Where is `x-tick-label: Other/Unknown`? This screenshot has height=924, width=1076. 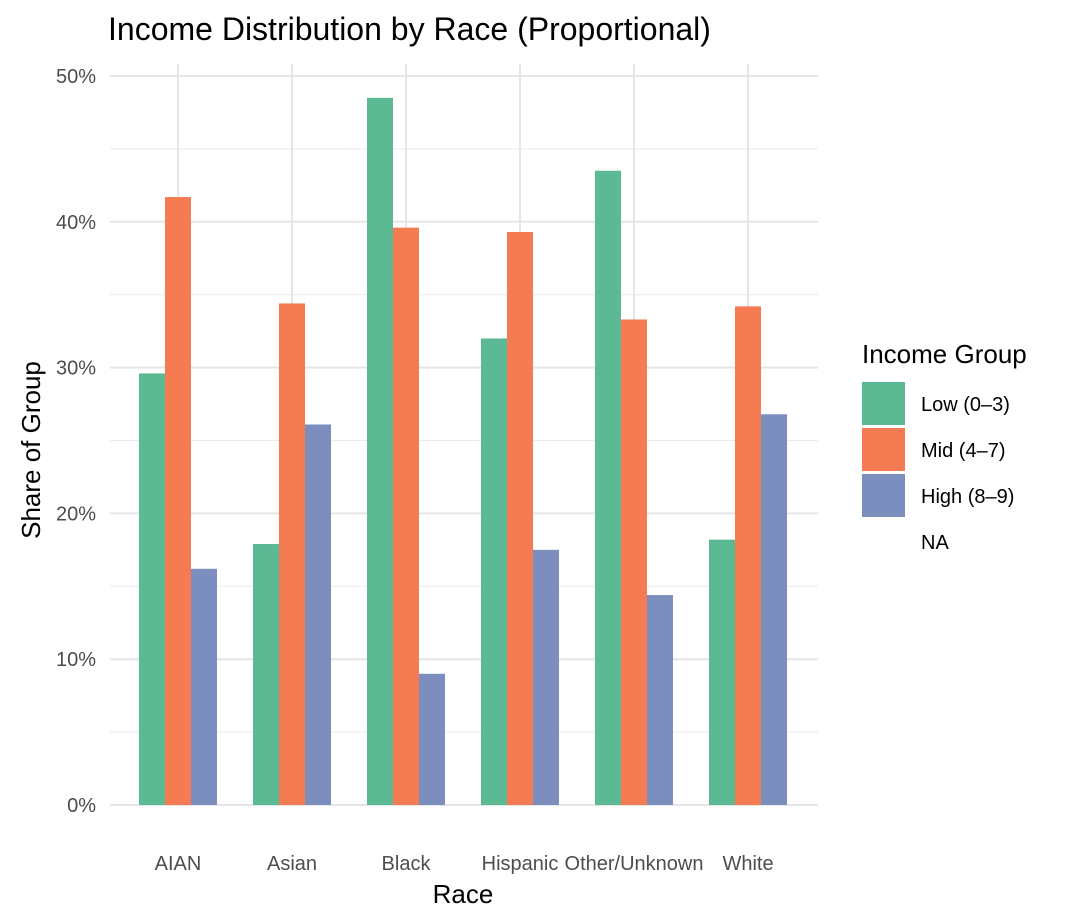
x-tick-label: Other/Unknown is located at coordinates (634, 864).